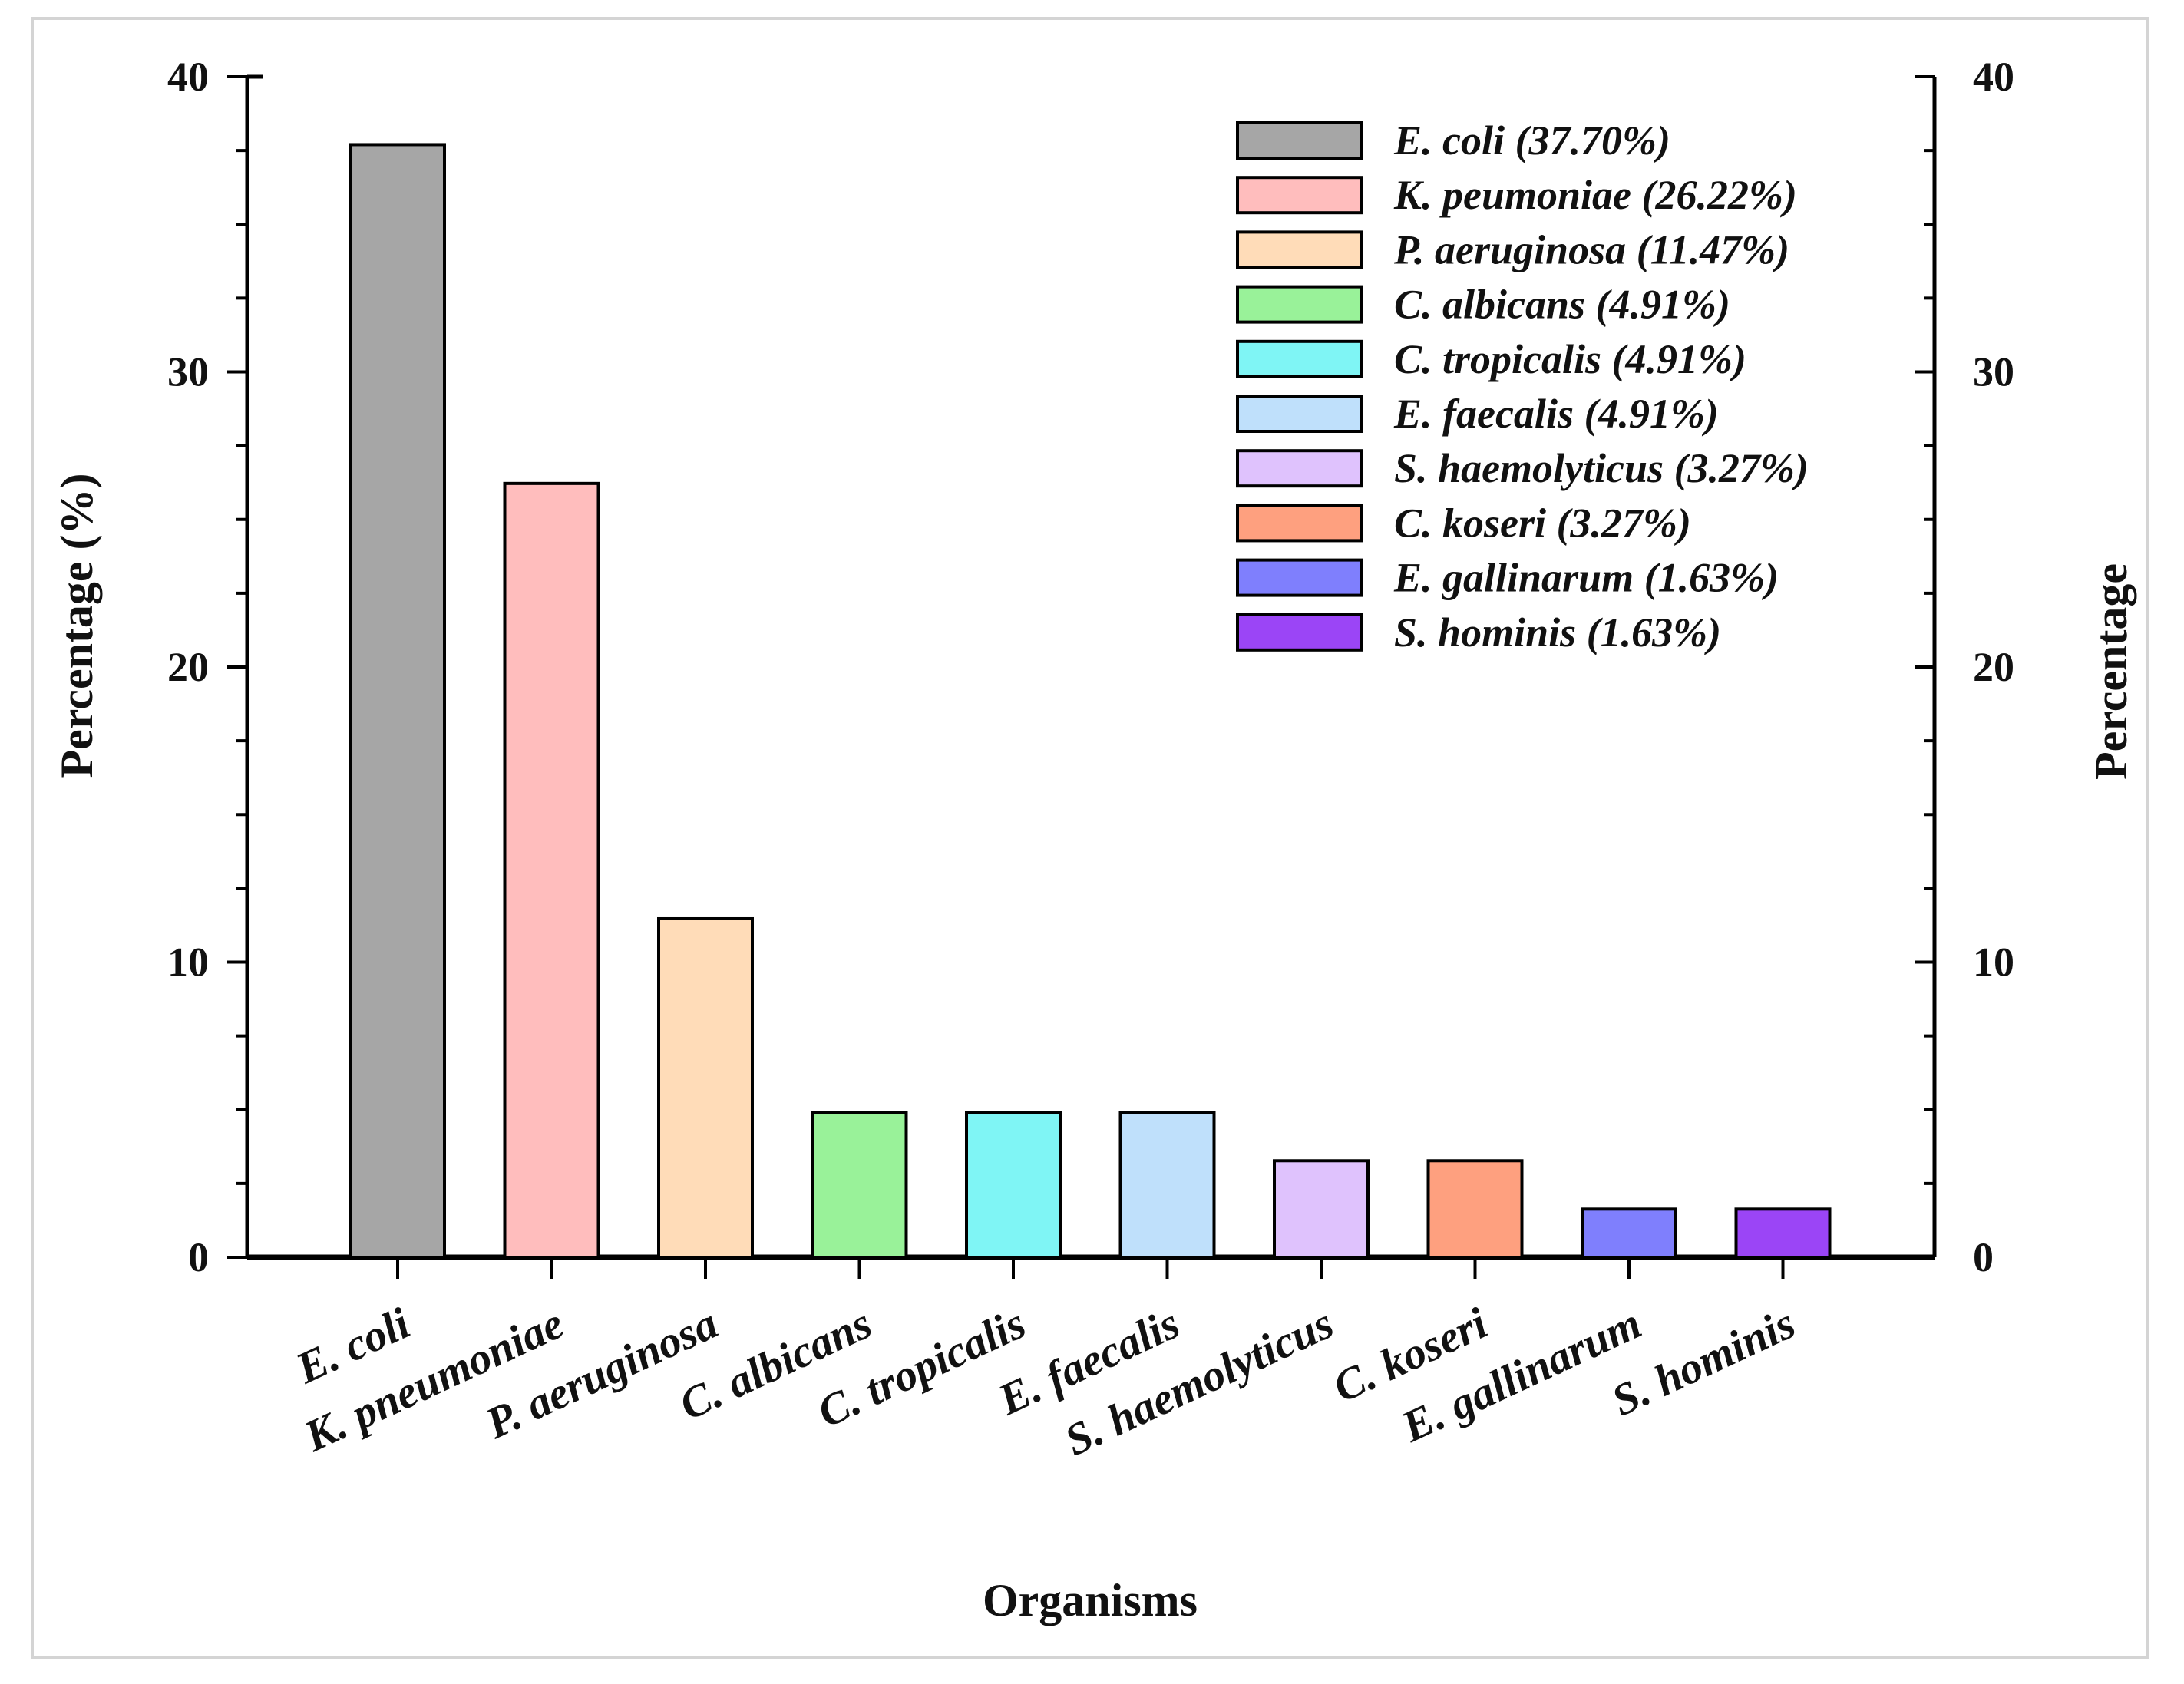 This screenshot has height=1684, width=2184. I want to click on y-tick-label-left: 10, so click(188, 962).